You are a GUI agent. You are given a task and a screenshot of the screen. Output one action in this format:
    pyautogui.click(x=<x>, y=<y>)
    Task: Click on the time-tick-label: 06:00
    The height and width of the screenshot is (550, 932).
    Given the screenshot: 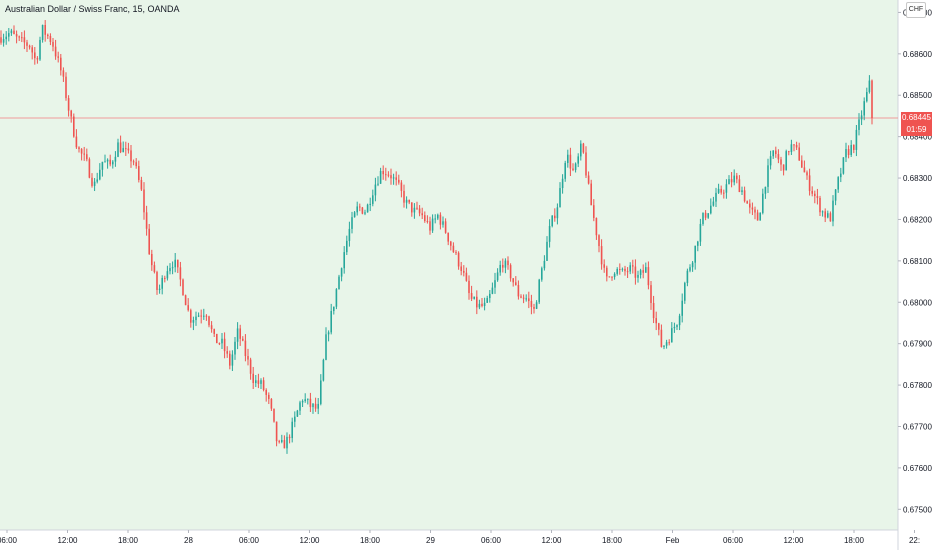 What is the action you would take?
    pyautogui.click(x=9, y=540)
    